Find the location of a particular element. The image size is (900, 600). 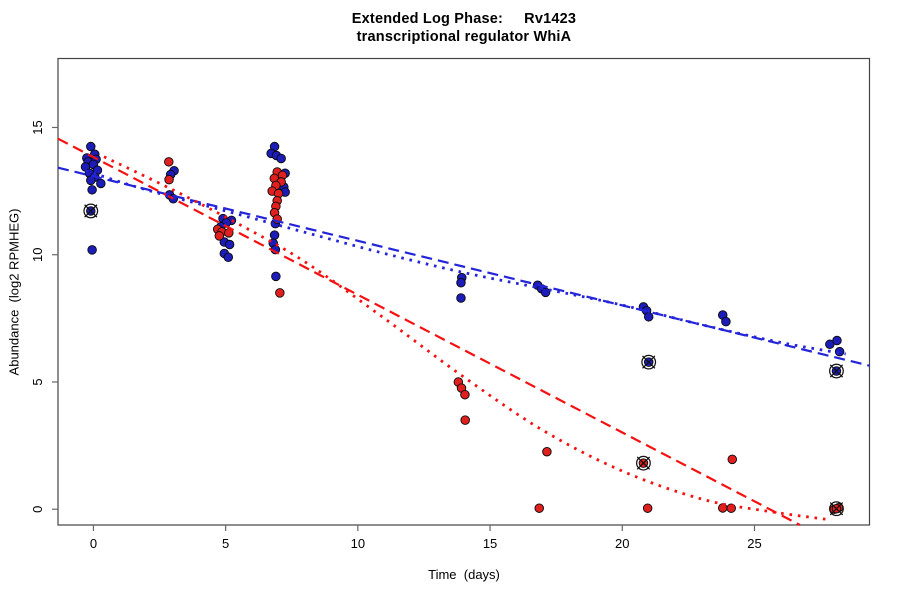

x-tick-label: 25 is located at coordinates (754, 543).